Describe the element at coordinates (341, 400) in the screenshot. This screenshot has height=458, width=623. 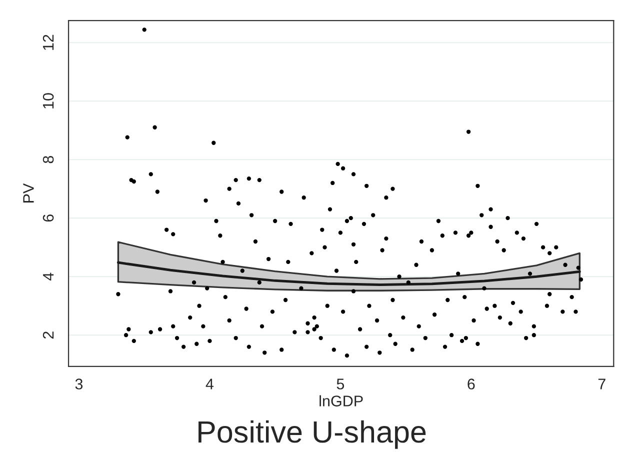
I see `x-axis-title: lnGDP` at that location.